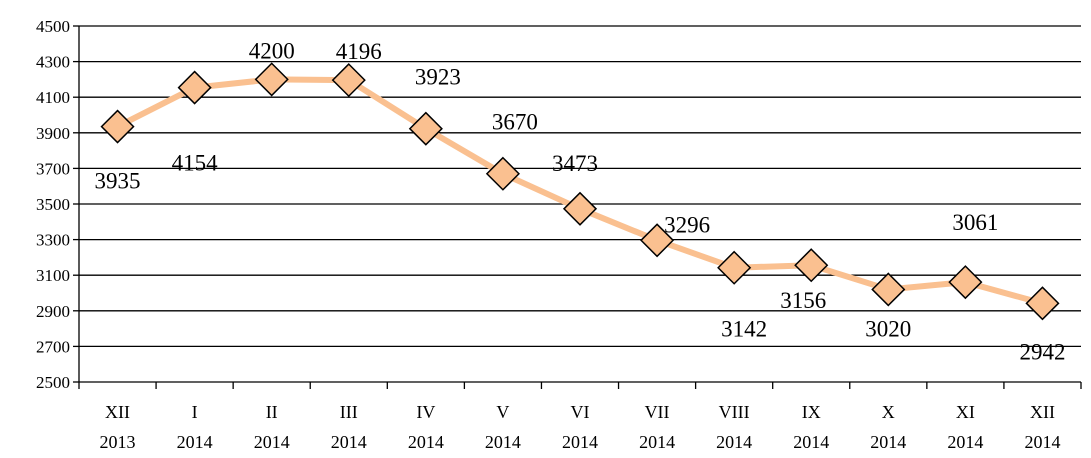 The image size is (1091, 458). Describe the element at coordinates (53, 382) in the screenshot. I see `y-tick-label: 2500` at that location.